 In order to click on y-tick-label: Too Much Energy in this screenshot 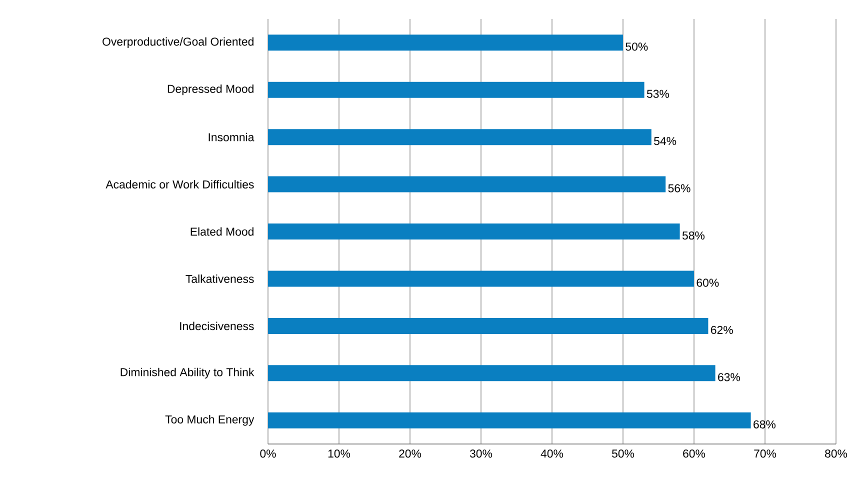, I will do `click(209, 420)`.